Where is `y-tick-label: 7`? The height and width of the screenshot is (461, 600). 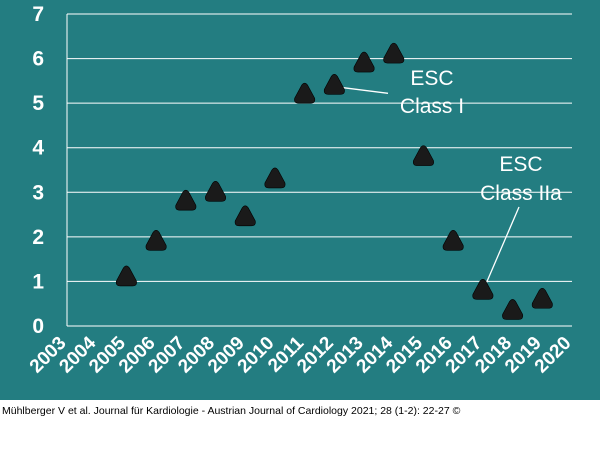
y-tick-label: 7 is located at coordinates (38, 14).